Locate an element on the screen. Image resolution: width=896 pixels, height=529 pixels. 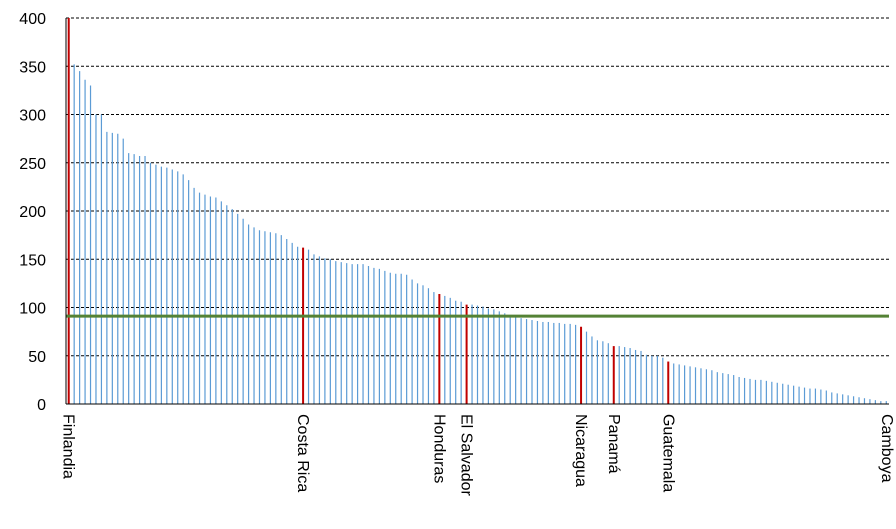
x-tick-label: Finlandia is located at coordinates (68, 446).